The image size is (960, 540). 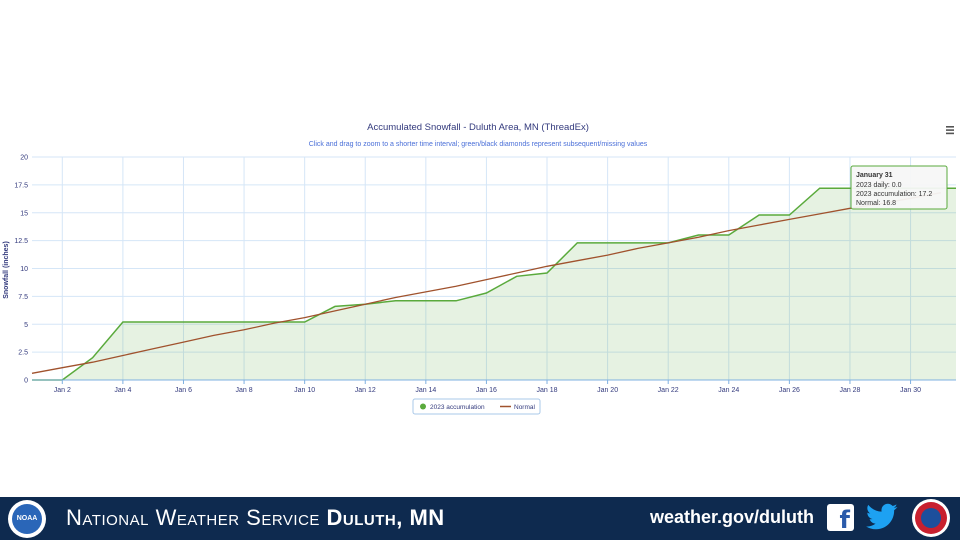 I want to click on y-tick-label: 12.5, so click(x=21, y=241).